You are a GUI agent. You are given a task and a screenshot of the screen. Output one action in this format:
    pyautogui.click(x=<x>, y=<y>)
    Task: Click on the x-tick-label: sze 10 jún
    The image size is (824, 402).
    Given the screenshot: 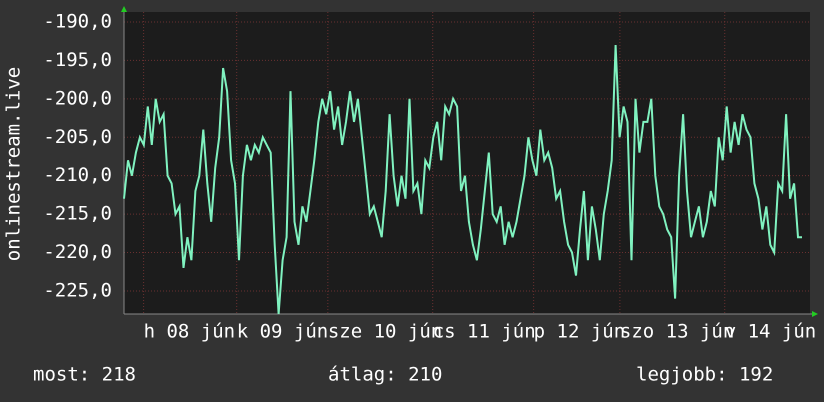 What is the action you would take?
    pyautogui.click(x=385, y=332)
    